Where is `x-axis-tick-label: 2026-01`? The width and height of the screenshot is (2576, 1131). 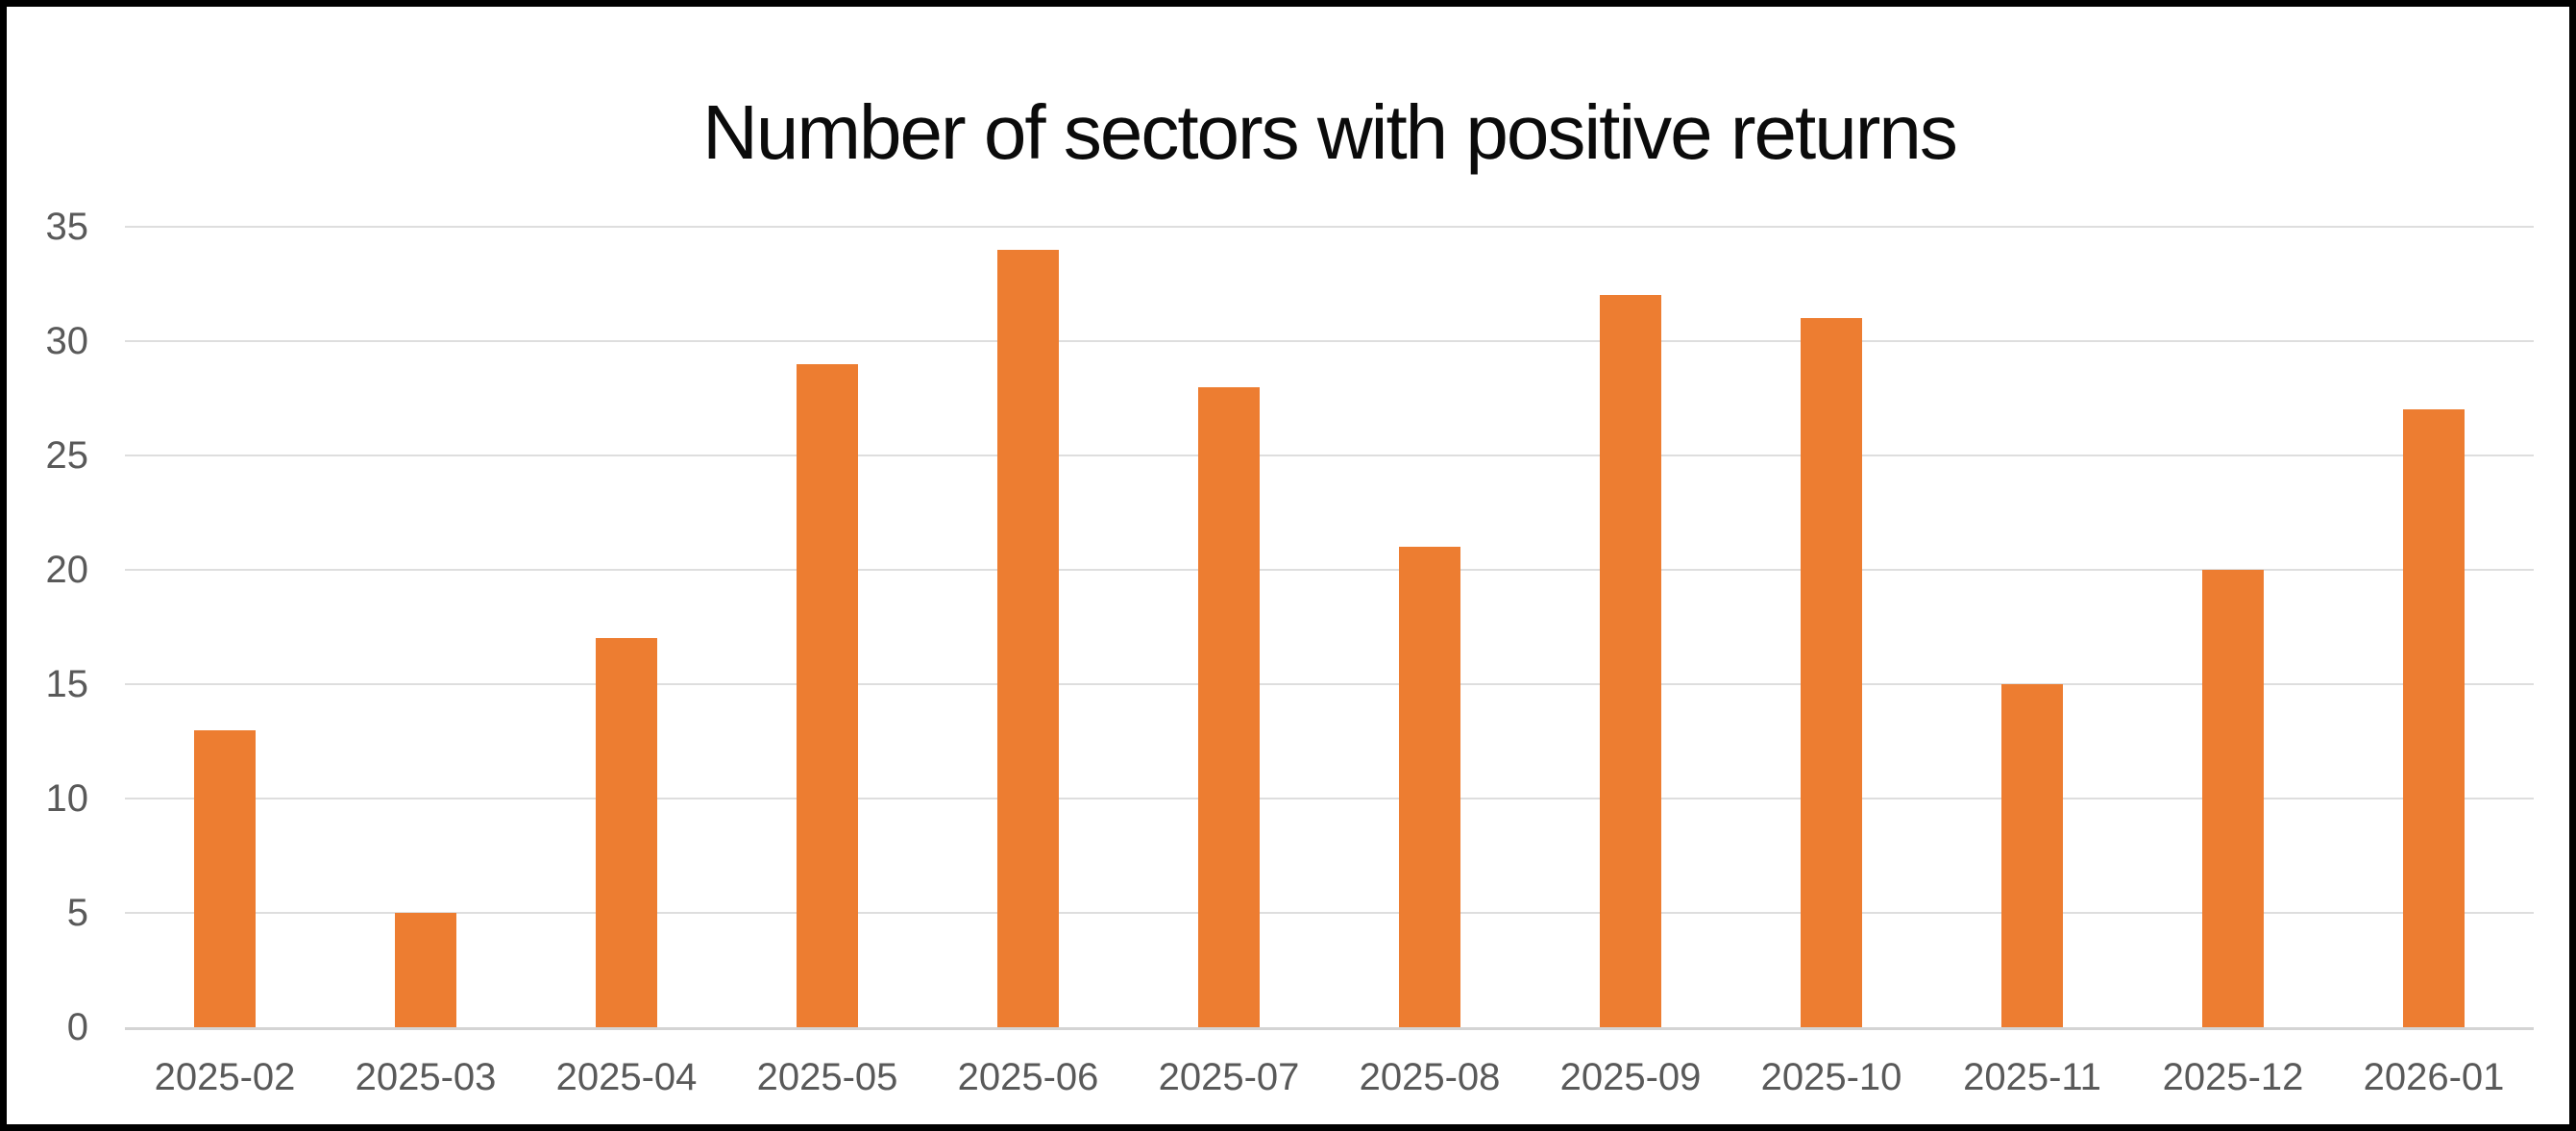 x-axis-tick-label: 2026-01 is located at coordinates (2434, 1077).